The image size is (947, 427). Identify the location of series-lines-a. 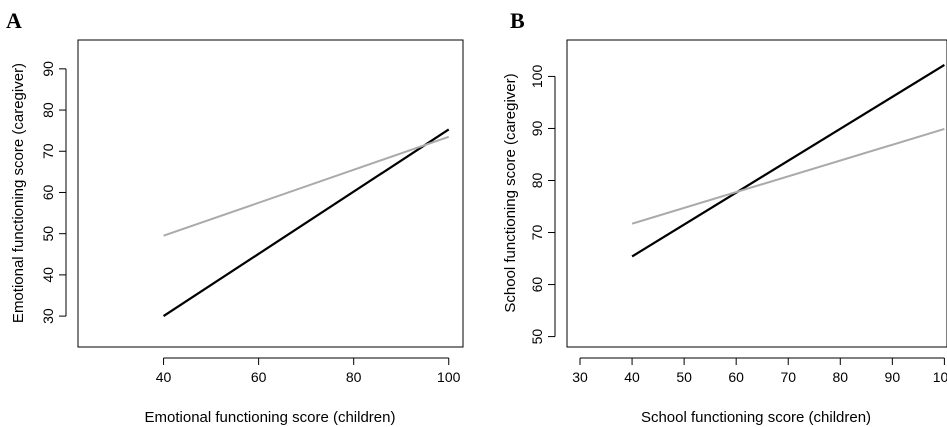
(306, 223).